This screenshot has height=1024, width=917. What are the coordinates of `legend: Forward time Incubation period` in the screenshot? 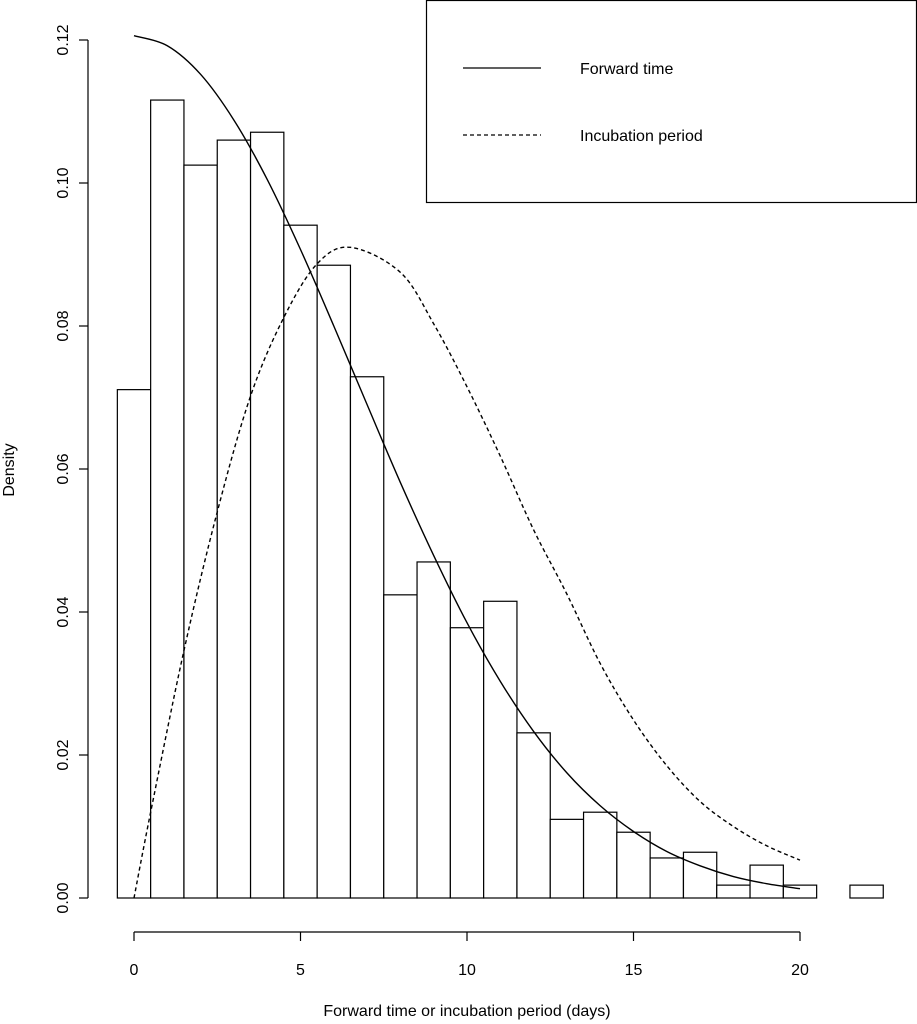 It's located at (671, 102).